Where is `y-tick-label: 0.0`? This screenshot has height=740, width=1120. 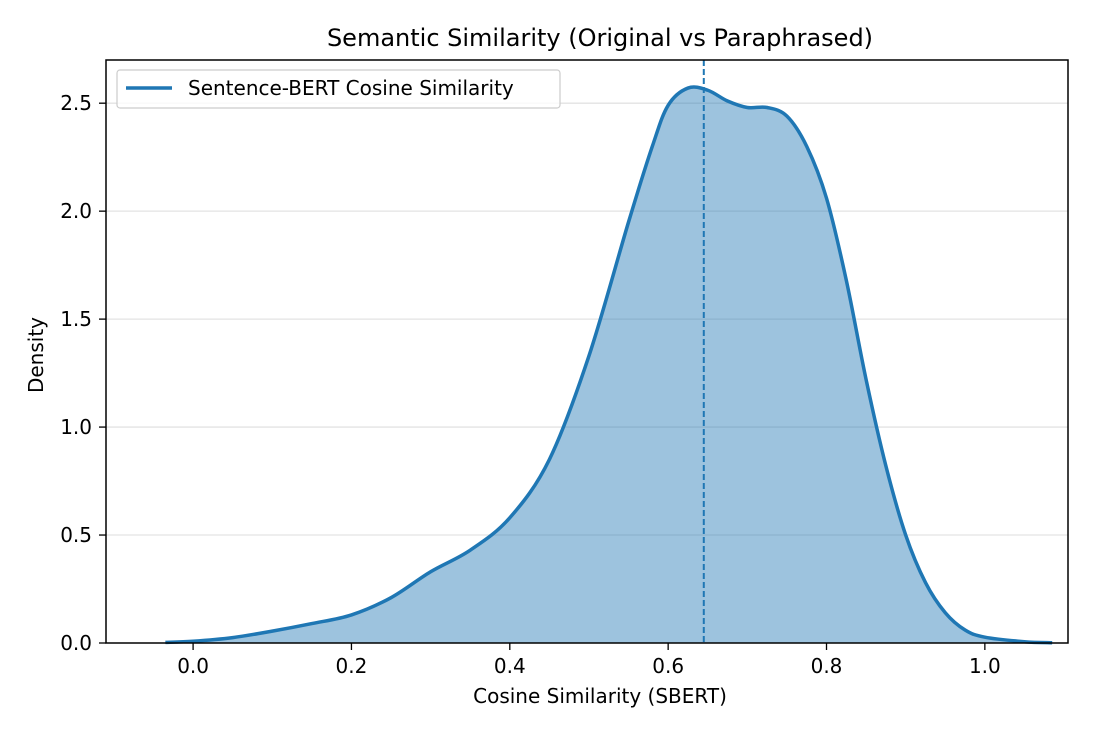
y-tick-label: 0.0 is located at coordinates (76, 643).